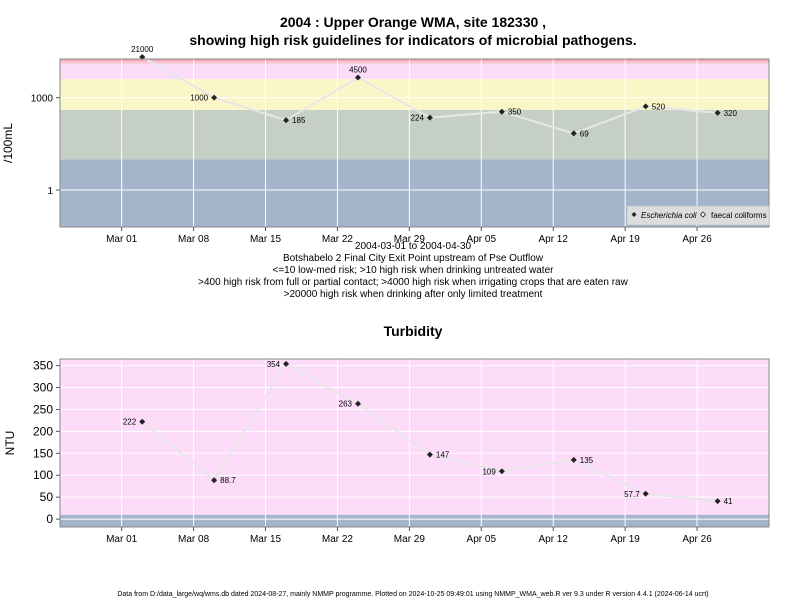 The width and height of the screenshot is (800, 600). I want to click on data-label: 354, so click(274, 364).